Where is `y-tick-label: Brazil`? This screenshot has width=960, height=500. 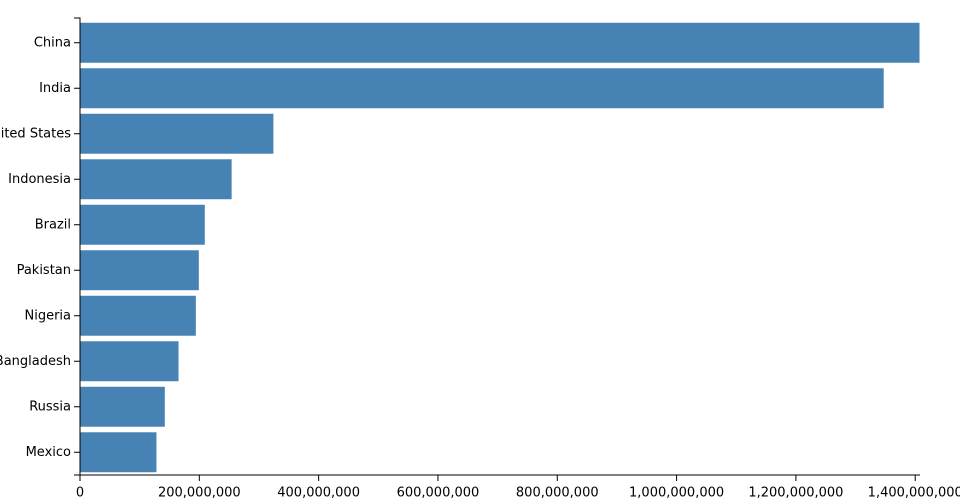 y-tick-label: Brazil is located at coordinates (53, 224).